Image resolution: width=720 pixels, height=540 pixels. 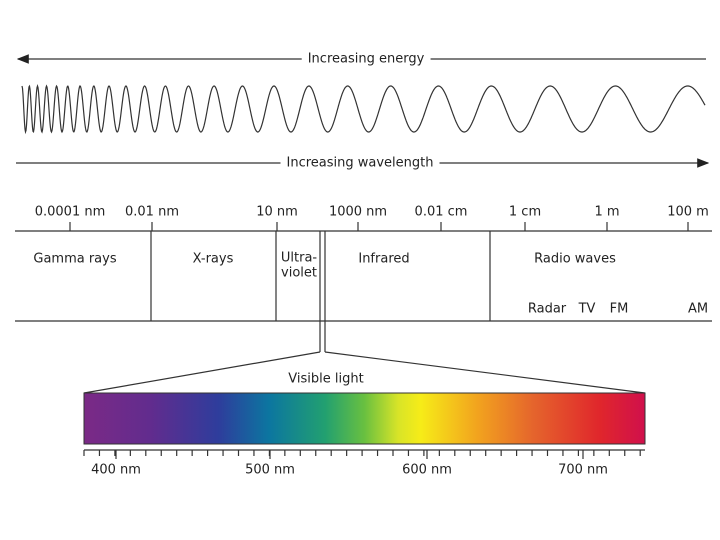 I want to click on region-label: Ultra-, so click(x=299, y=258).